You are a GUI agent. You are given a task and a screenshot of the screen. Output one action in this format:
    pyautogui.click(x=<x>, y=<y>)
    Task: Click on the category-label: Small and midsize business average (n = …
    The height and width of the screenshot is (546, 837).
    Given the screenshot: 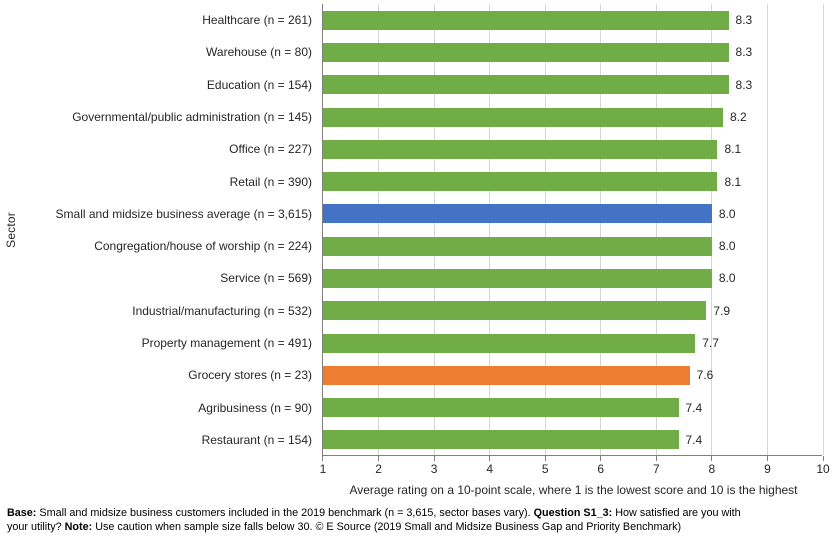 What is the action you would take?
    pyautogui.click(x=183, y=213)
    